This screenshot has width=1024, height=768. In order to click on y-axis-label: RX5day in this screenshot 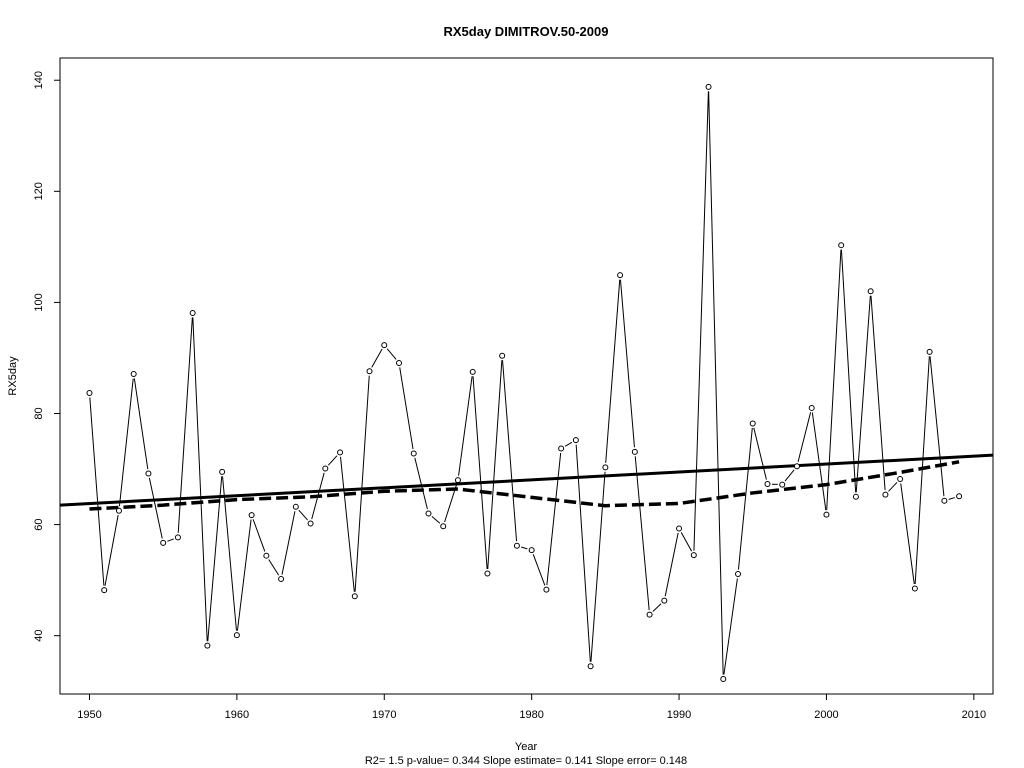, I will do `click(13, 376)`.